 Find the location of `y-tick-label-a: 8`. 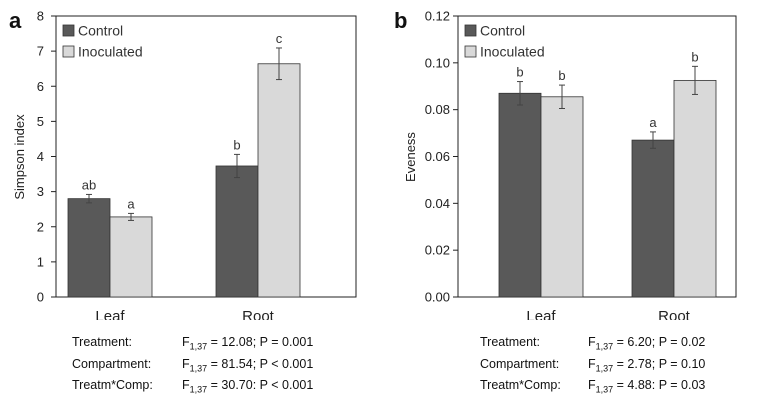

y-tick-label-a: 8 is located at coordinates (40, 16).